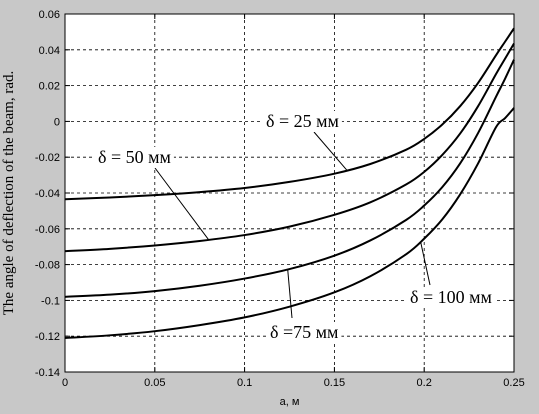 The width and height of the screenshot is (539, 414). I want to click on y-tick-label: 0.04, so click(49, 51).